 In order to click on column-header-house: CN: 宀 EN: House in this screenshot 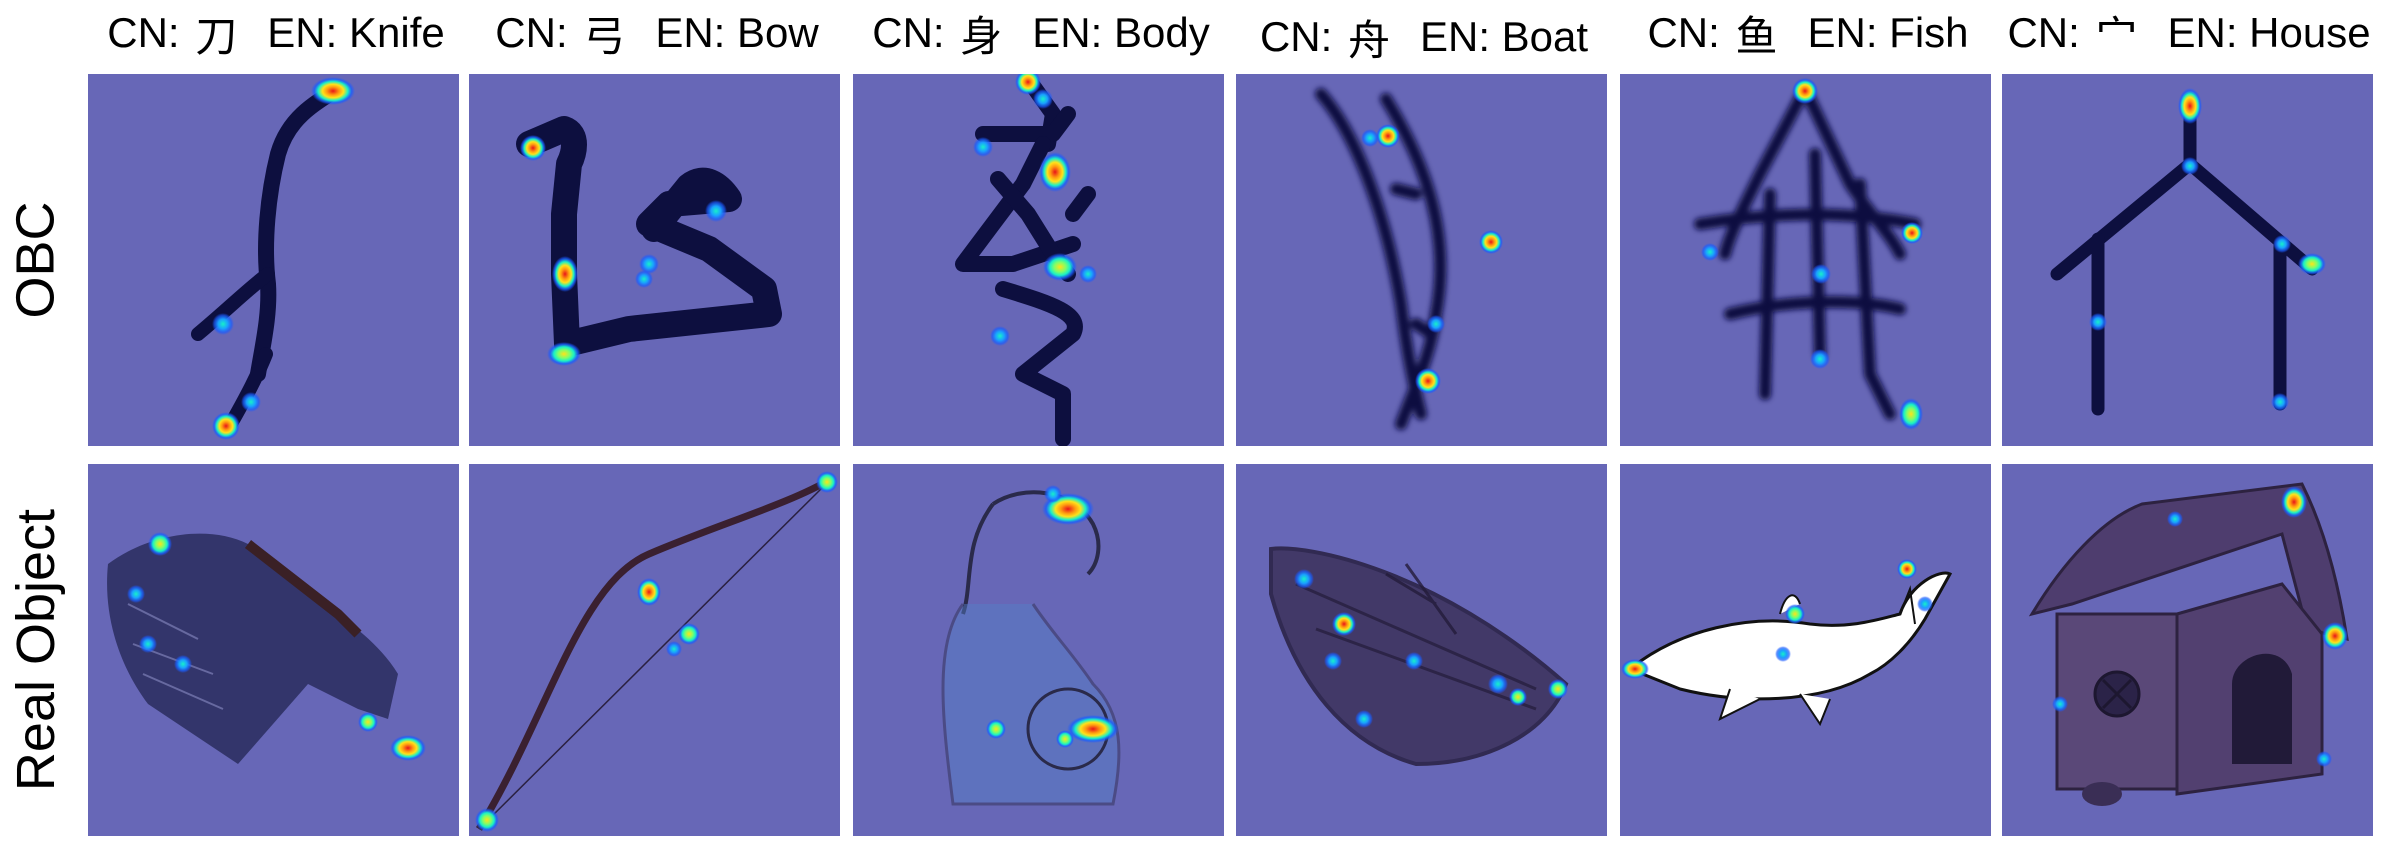, I will do `click(2189, 33)`.